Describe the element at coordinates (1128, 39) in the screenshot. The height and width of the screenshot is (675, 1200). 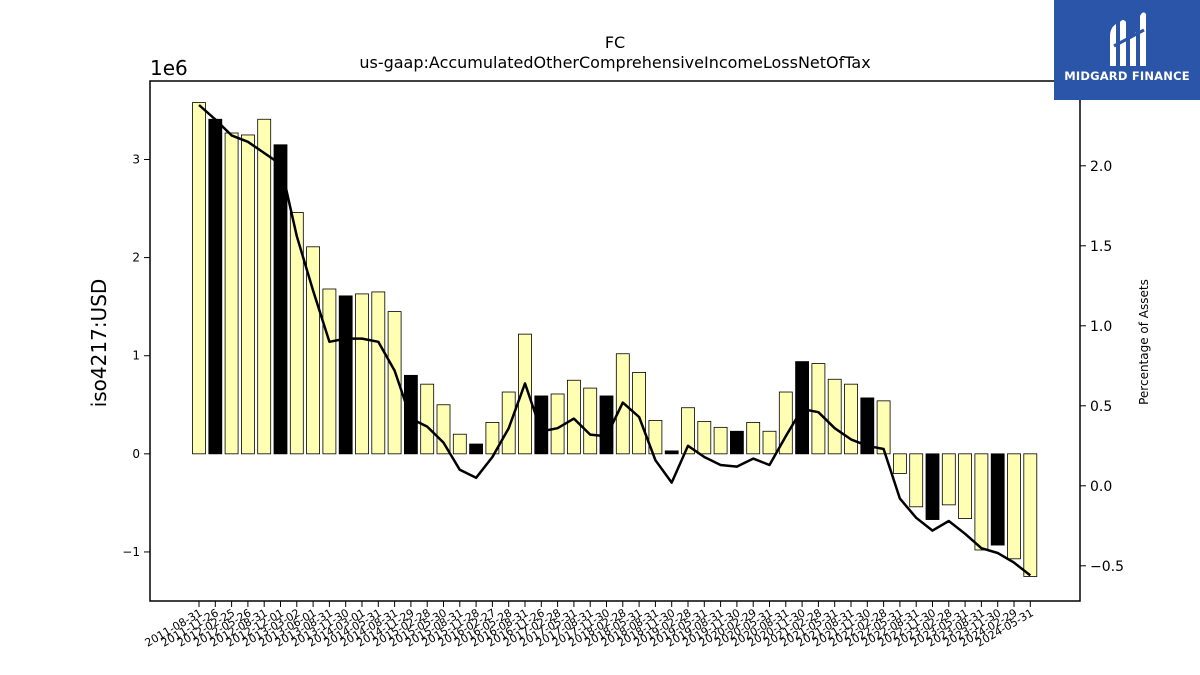
I see `logo-mark-icon` at that location.